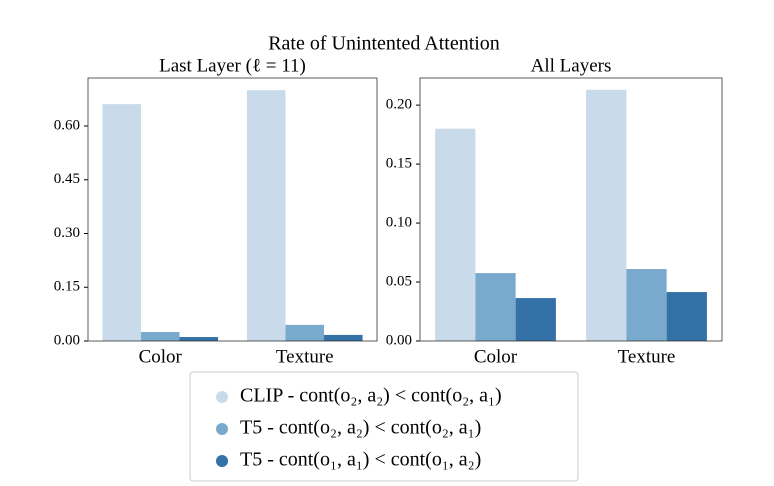 The height and width of the screenshot is (486, 774). I want to click on subplot-title: Last Layer (ℓ = 11), so click(232, 65).